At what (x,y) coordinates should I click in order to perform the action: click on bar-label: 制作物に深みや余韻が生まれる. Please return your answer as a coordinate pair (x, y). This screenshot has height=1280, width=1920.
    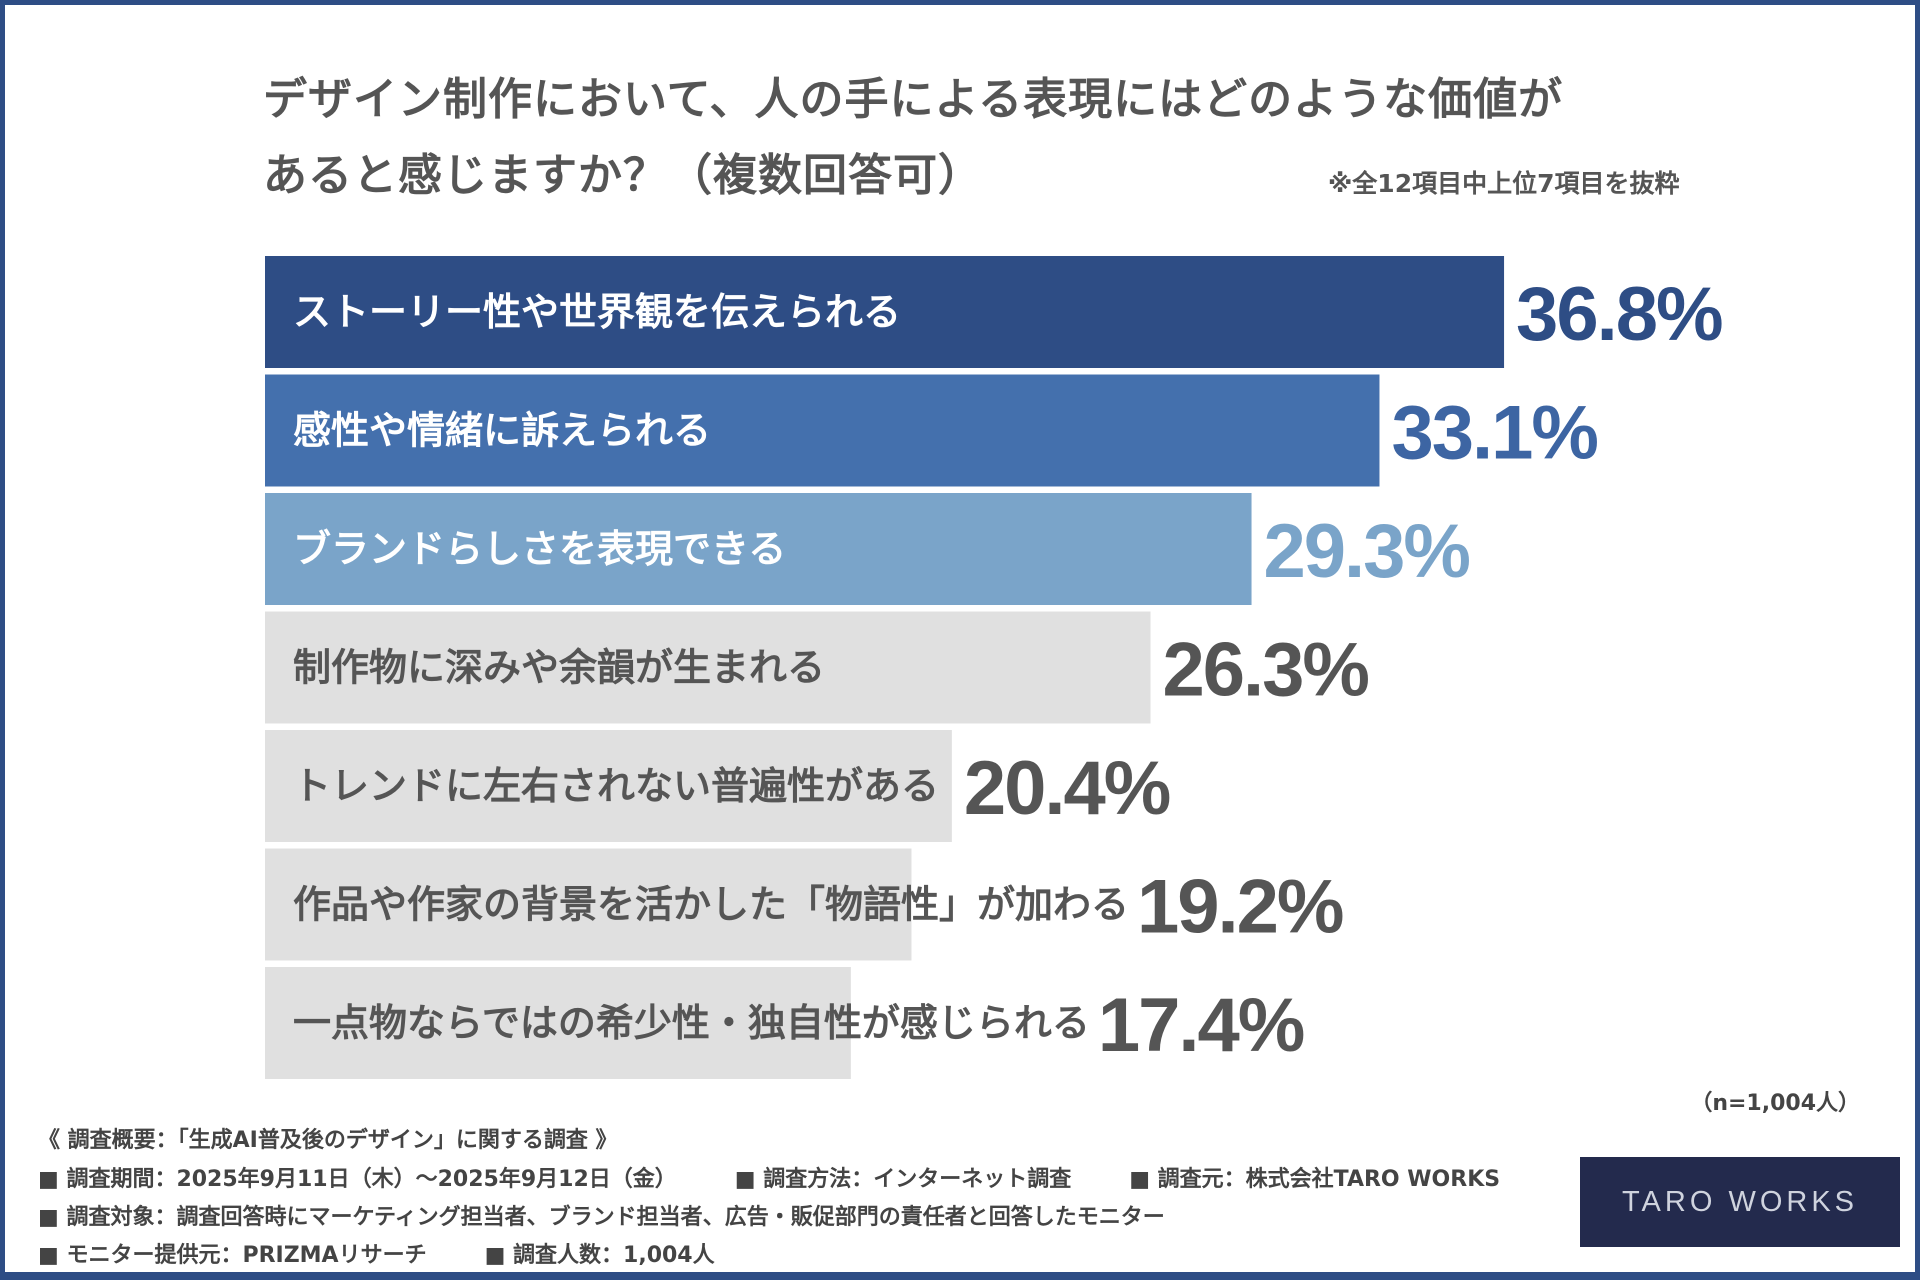
    Looking at the image, I should click on (559, 668).